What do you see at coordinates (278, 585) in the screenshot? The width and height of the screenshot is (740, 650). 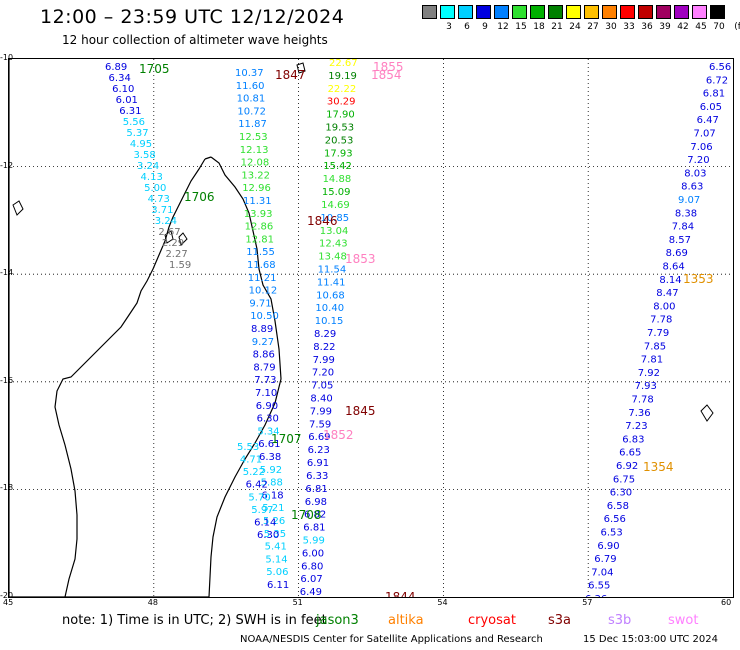 I see `wave-height-value: 6.11` at bounding box center [278, 585].